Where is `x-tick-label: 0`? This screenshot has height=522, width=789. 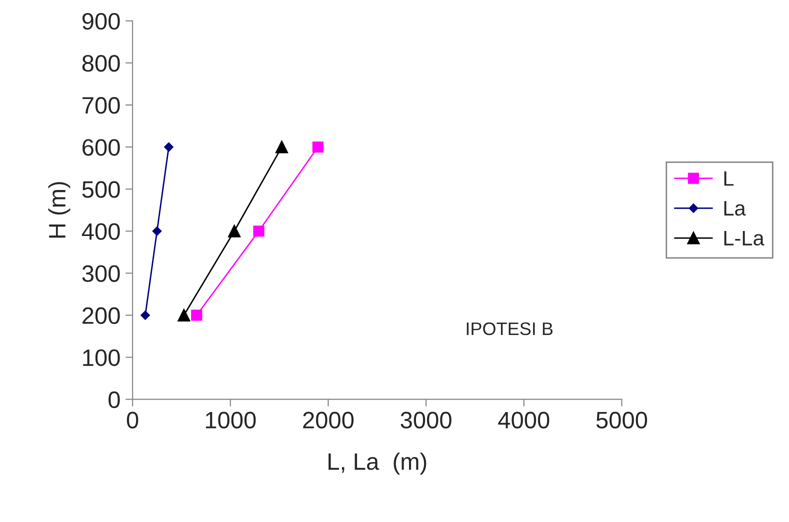 x-tick-label: 0 is located at coordinates (132, 420).